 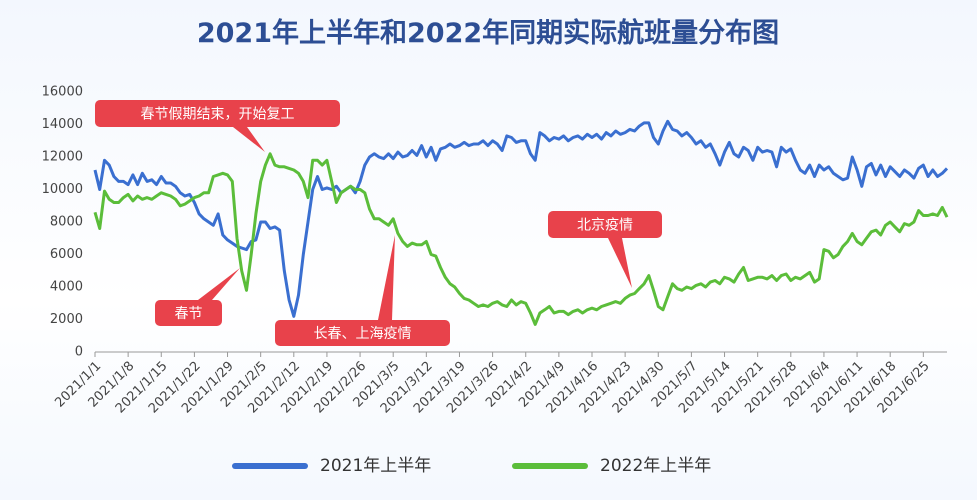 I want to click on annotation-text: 春节假期结束，开始复工, so click(x=218, y=114).